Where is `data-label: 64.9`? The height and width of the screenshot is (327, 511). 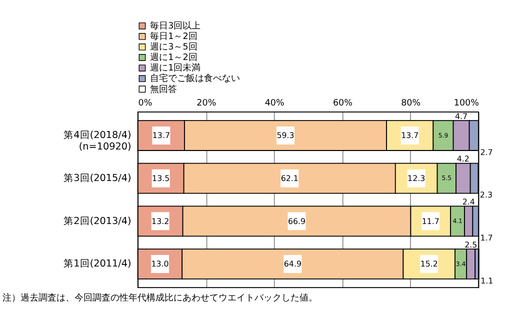 data-label: 64.9 is located at coordinates (293, 264).